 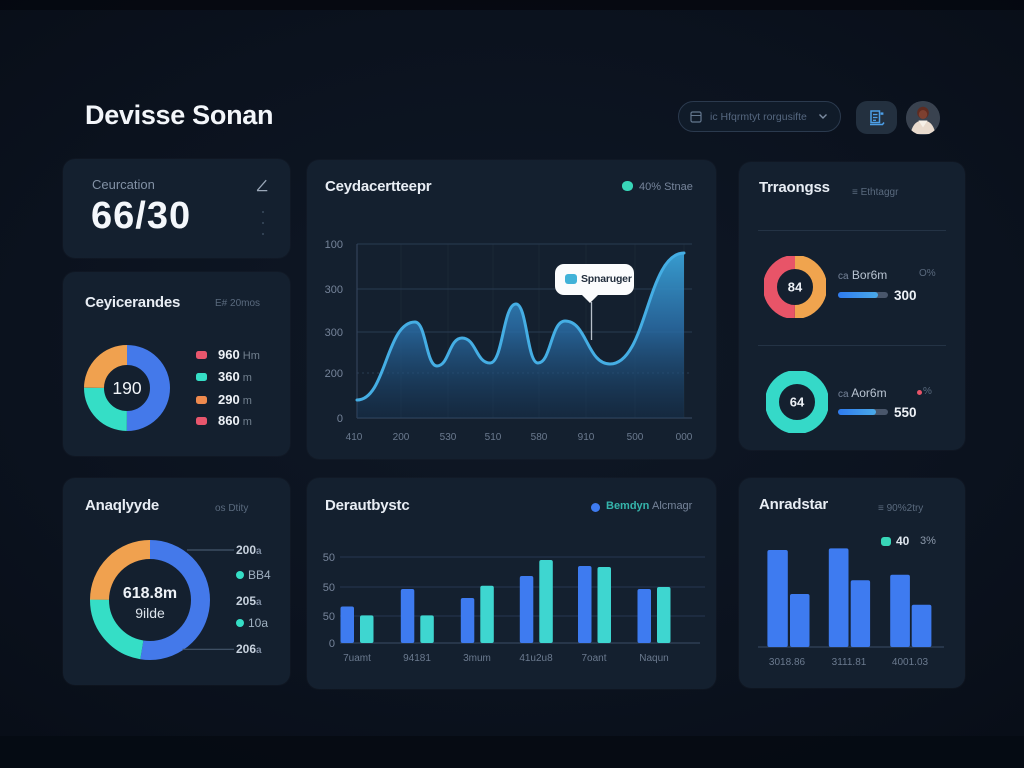 What do you see at coordinates (910, 662) in the screenshot?
I see `svg-text: 4001.03` at bounding box center [910, 662].